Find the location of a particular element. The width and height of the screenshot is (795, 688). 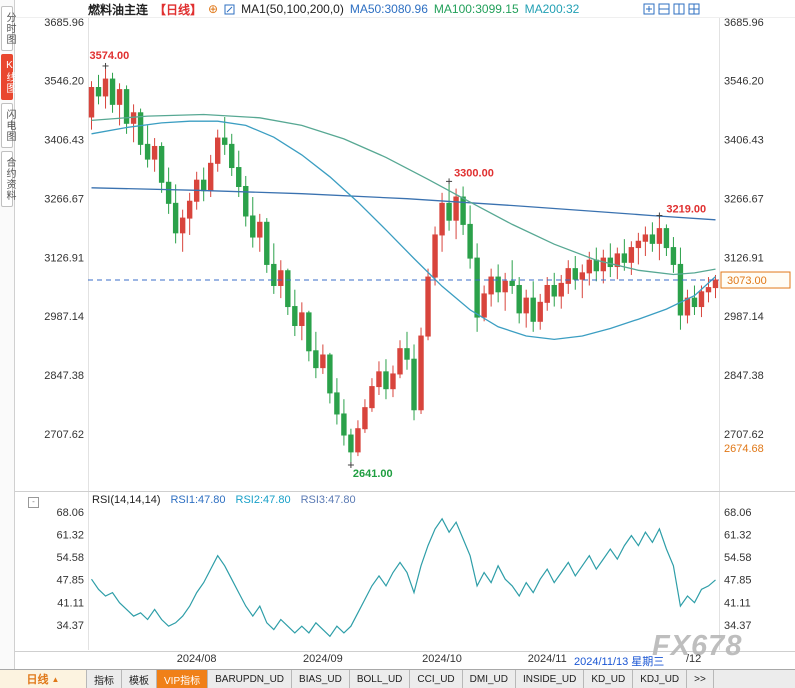

sidebar-tab-contract-info: 合约资料 is located at coordinates (8, 179).